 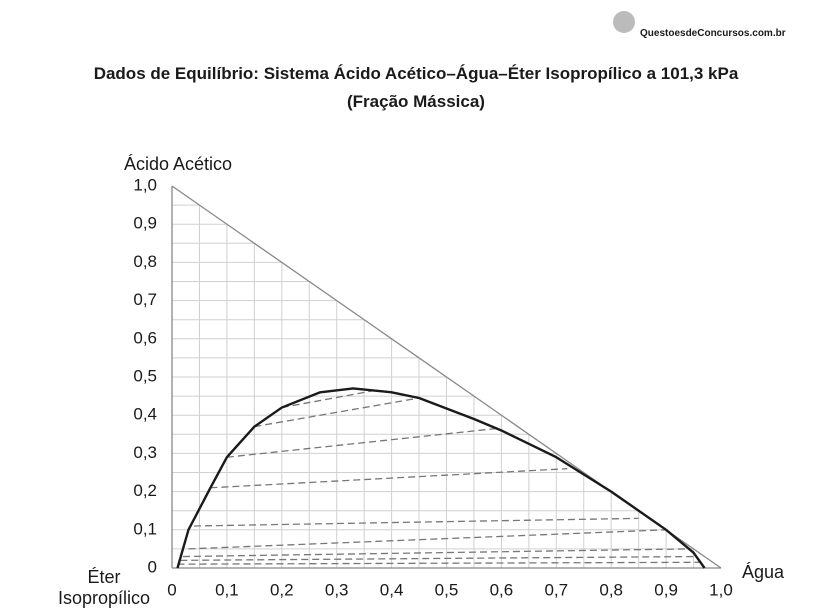 What do you see at coordinates (624, 22) in the screenshot?
I see `watermark-icon` at bounding box center [624, 22].